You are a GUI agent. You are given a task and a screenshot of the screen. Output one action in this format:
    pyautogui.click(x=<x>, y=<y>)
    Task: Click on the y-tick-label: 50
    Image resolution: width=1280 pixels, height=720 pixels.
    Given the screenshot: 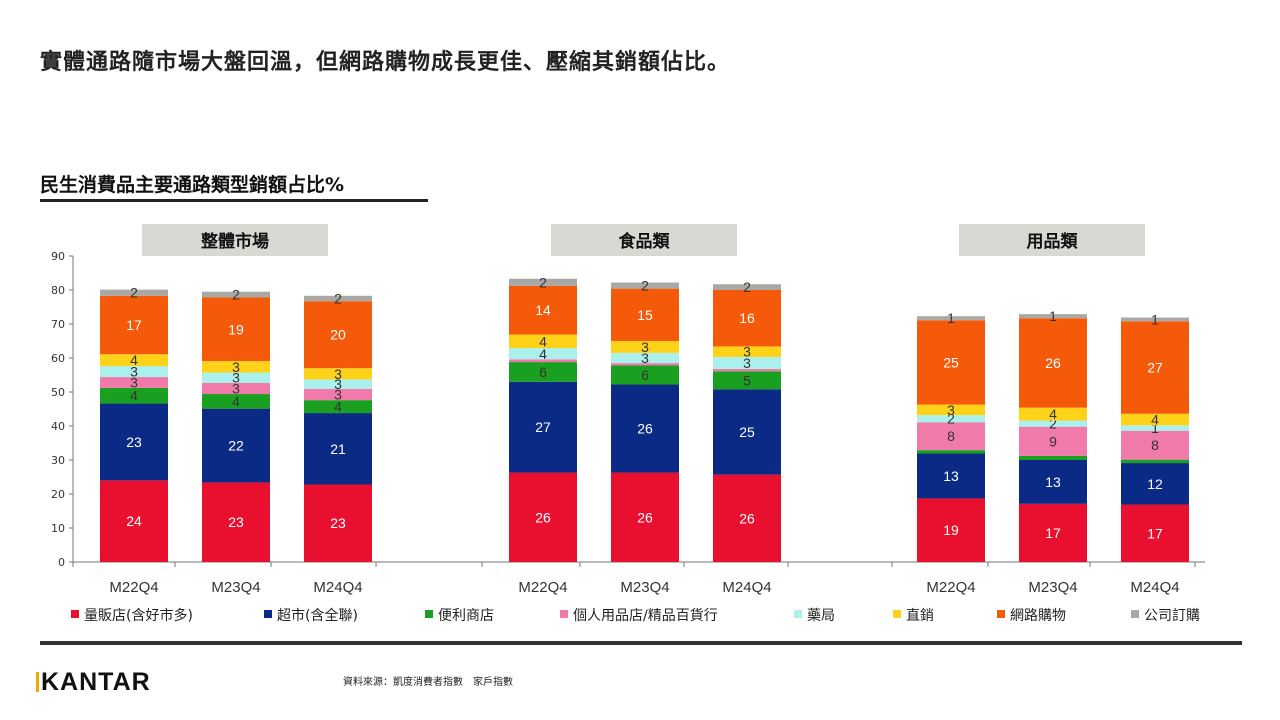 What is the action you would take?
    pyautogui.click(x=58, y=392)
    